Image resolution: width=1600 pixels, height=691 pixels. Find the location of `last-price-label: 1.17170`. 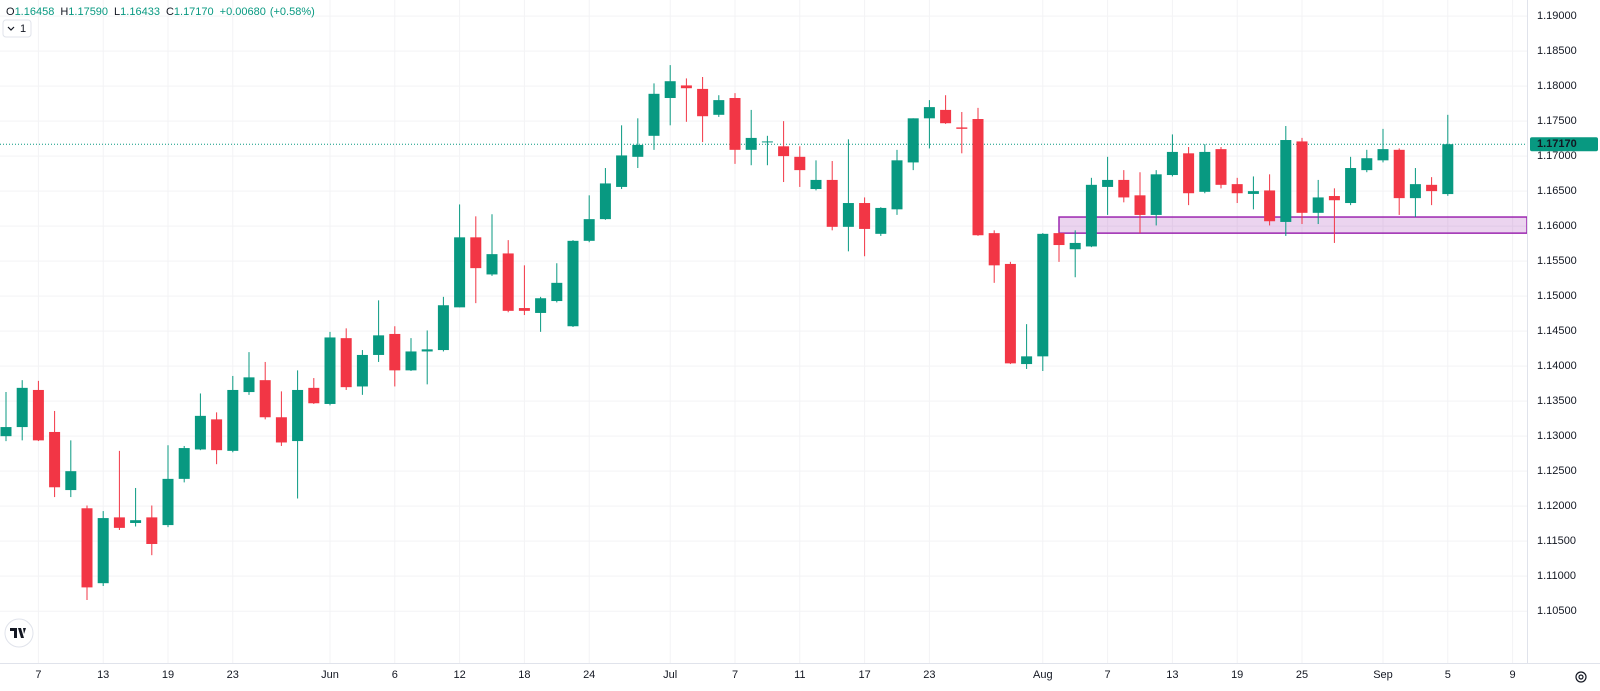

last-price-label: 1.17170 is located at coordinates (1557, 144).